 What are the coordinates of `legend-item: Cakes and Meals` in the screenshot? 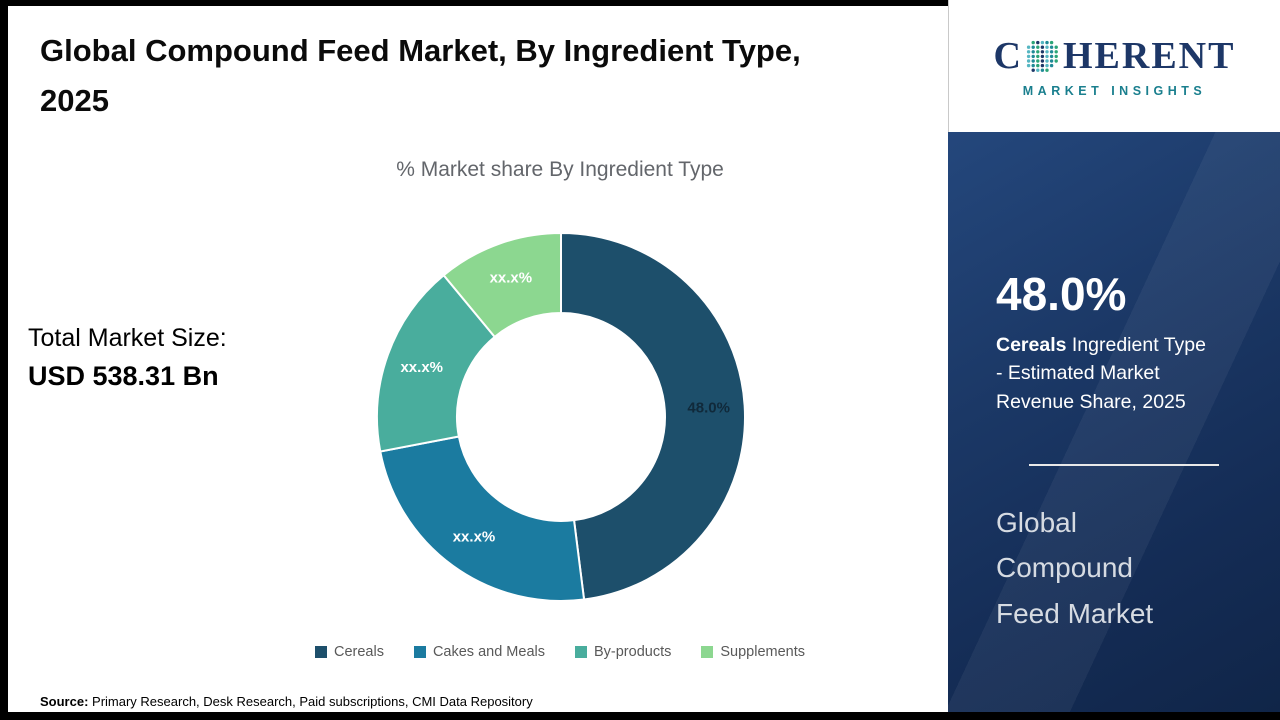 It's located at (479, 652).